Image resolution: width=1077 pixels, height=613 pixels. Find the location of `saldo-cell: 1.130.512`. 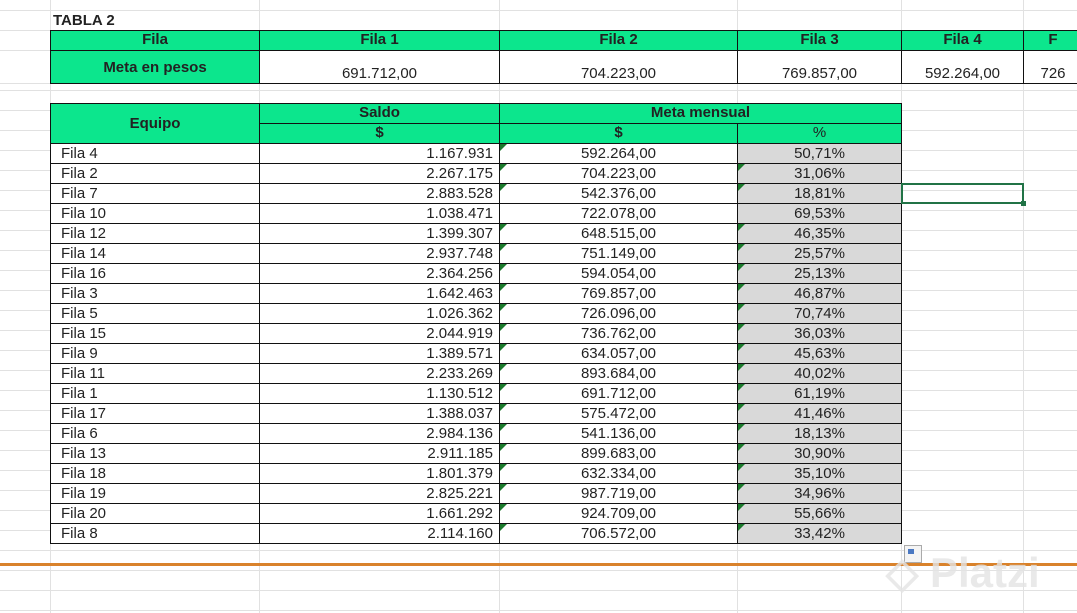

saldo-cell: 1.130.512 is located at coordinates (379, 393).